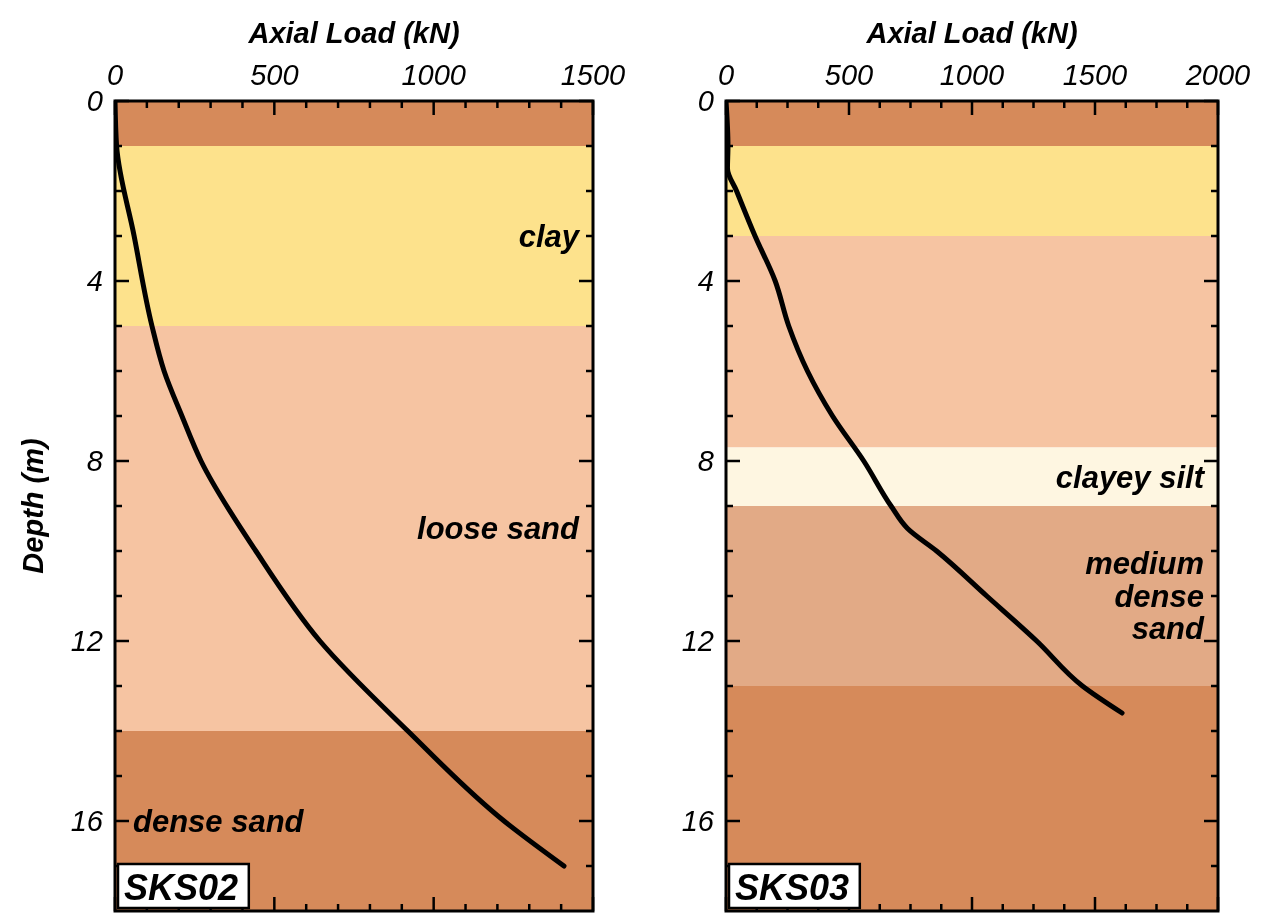 The height and width of the screenshot is (920, 1268). Describe the element at coordinates (499, 529) in the screenshot. I see `band-label: loose sand` at that location.